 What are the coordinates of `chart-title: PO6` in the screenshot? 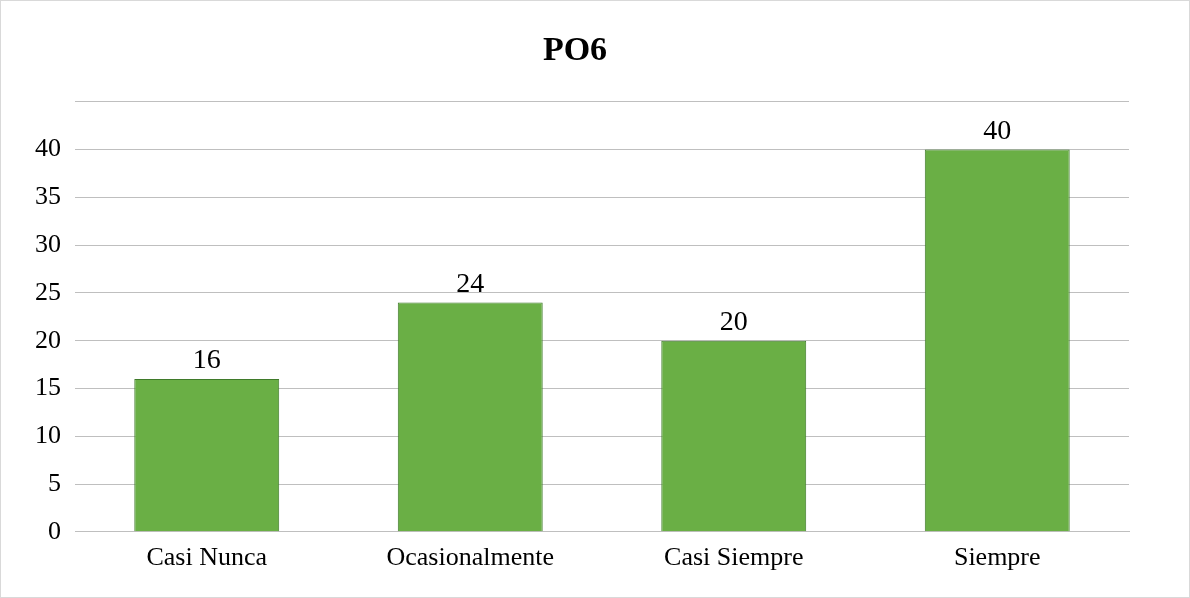 It's located at (575, 49).